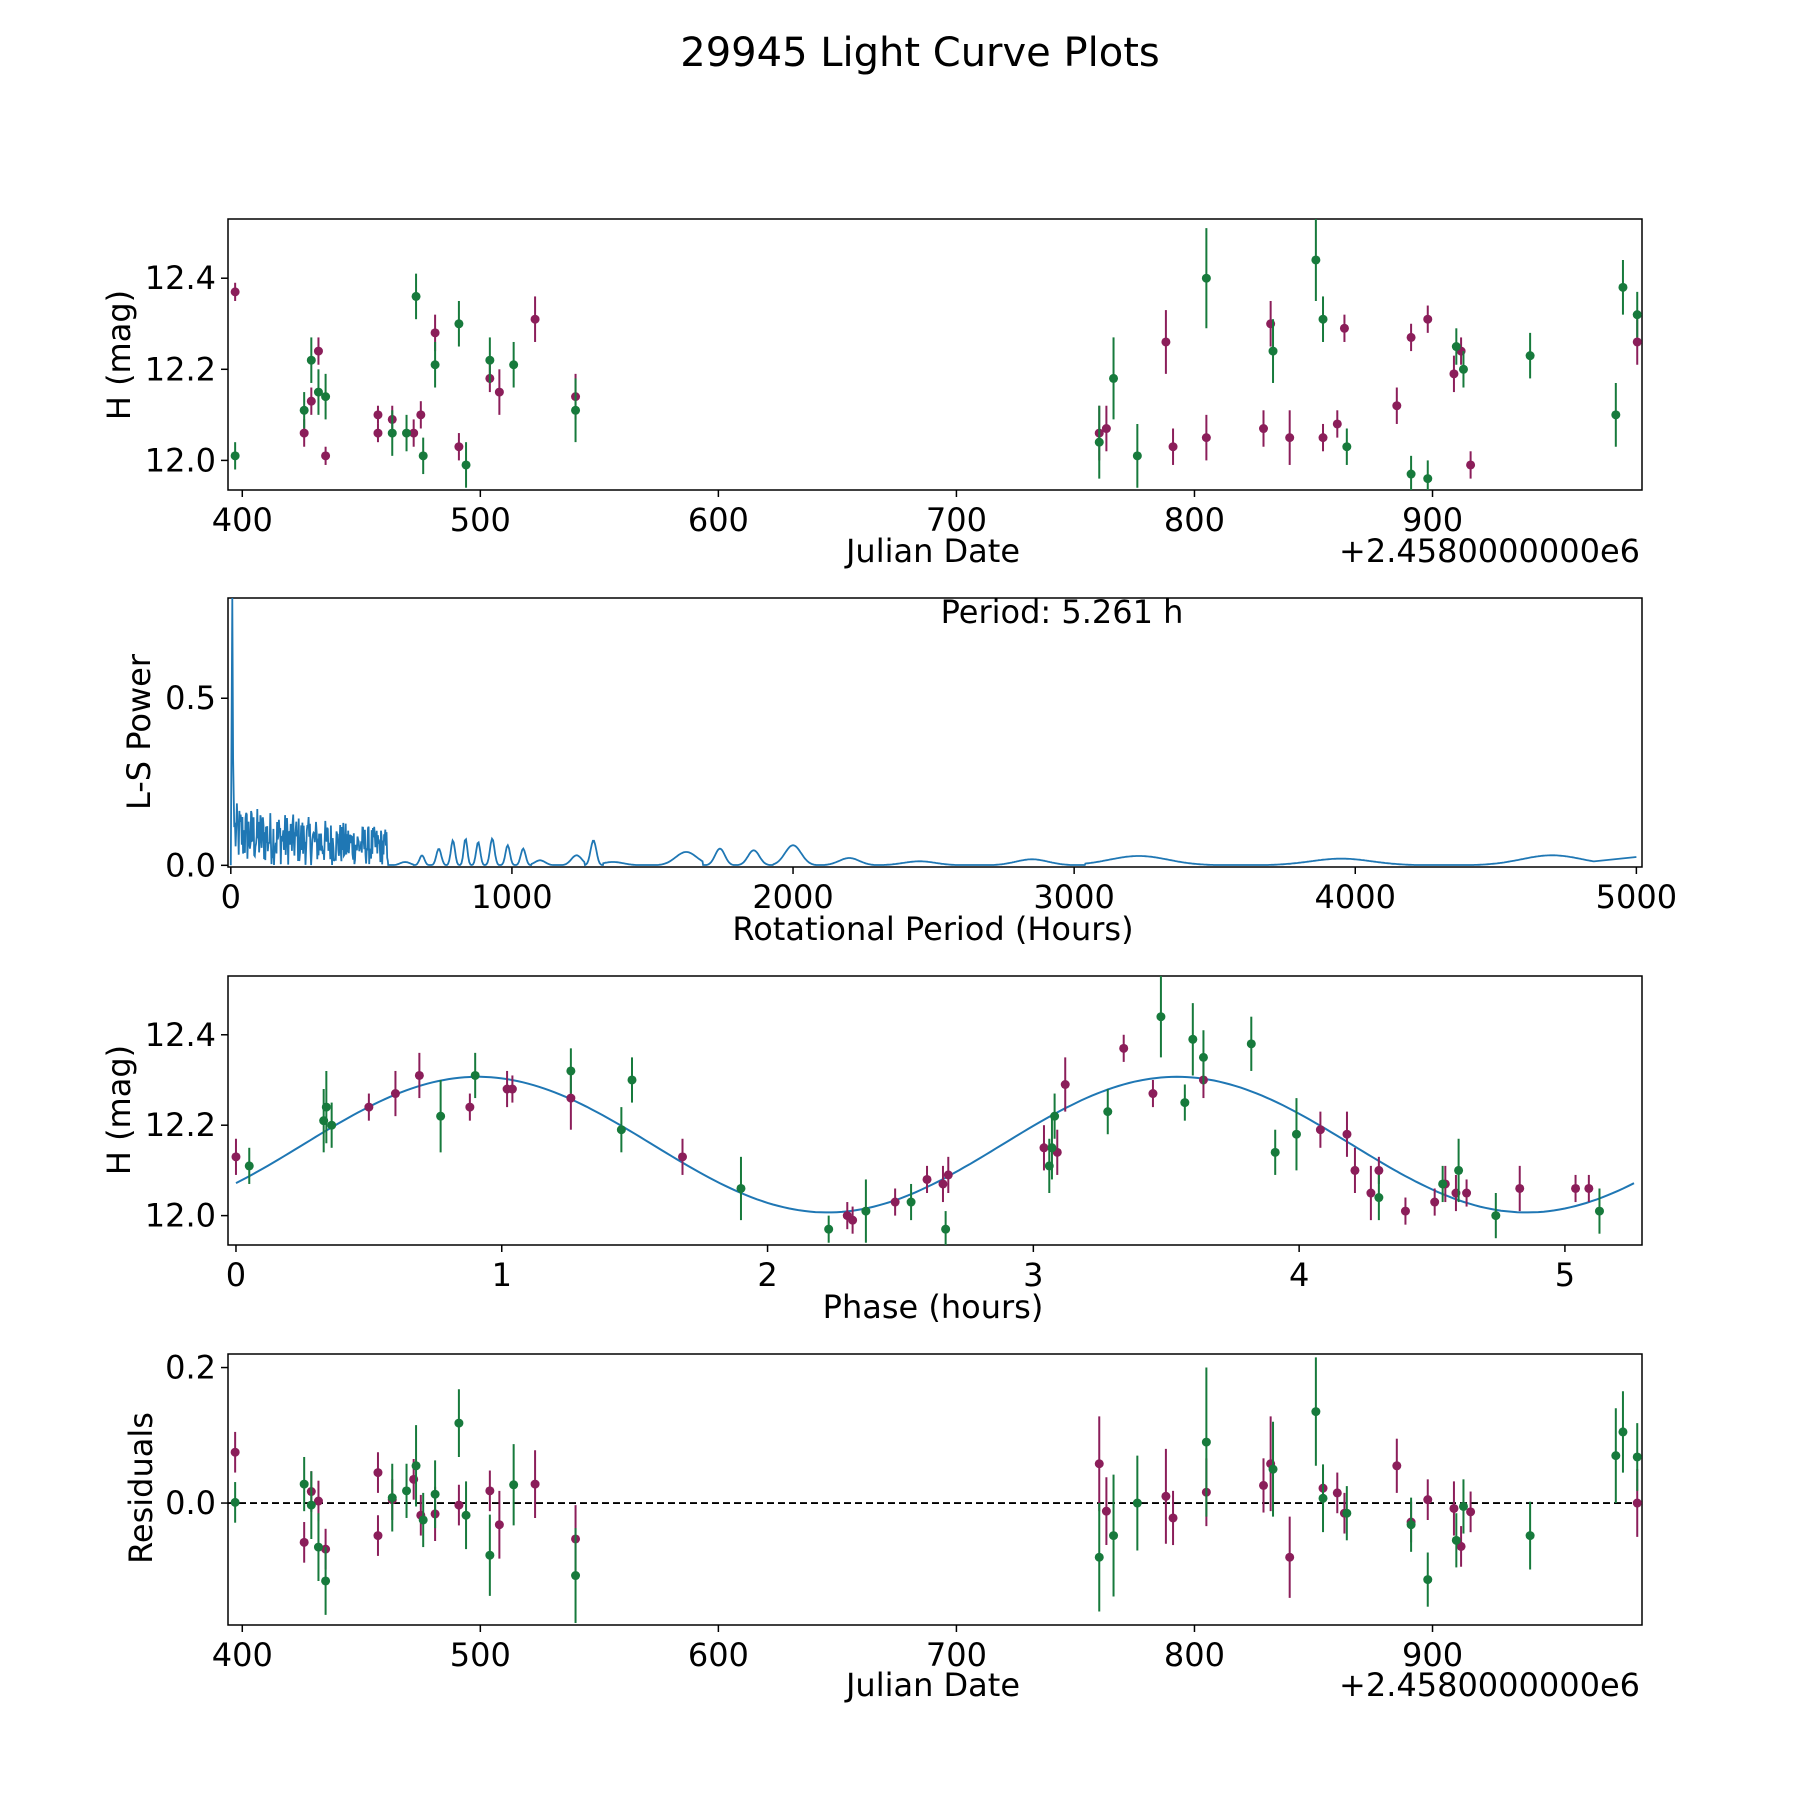 This screenshot has height=1800, width=1800. I want to click on residuals-xlabel: Julian Date, so click(932, 1685).